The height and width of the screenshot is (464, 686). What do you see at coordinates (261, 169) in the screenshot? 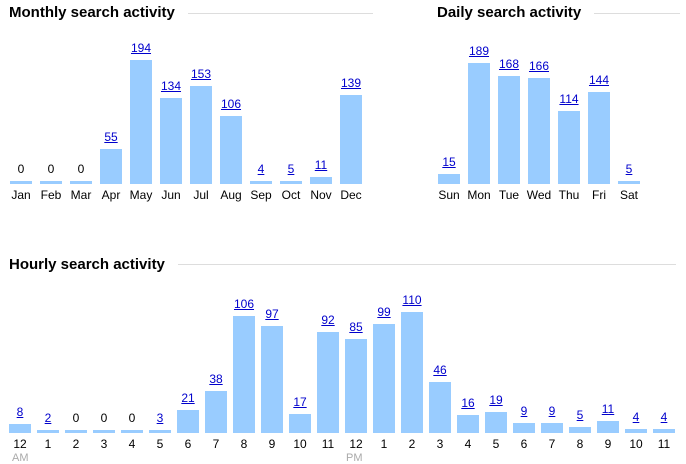
I see `monthly-value-label: 4` at bounding box center [261, 169].